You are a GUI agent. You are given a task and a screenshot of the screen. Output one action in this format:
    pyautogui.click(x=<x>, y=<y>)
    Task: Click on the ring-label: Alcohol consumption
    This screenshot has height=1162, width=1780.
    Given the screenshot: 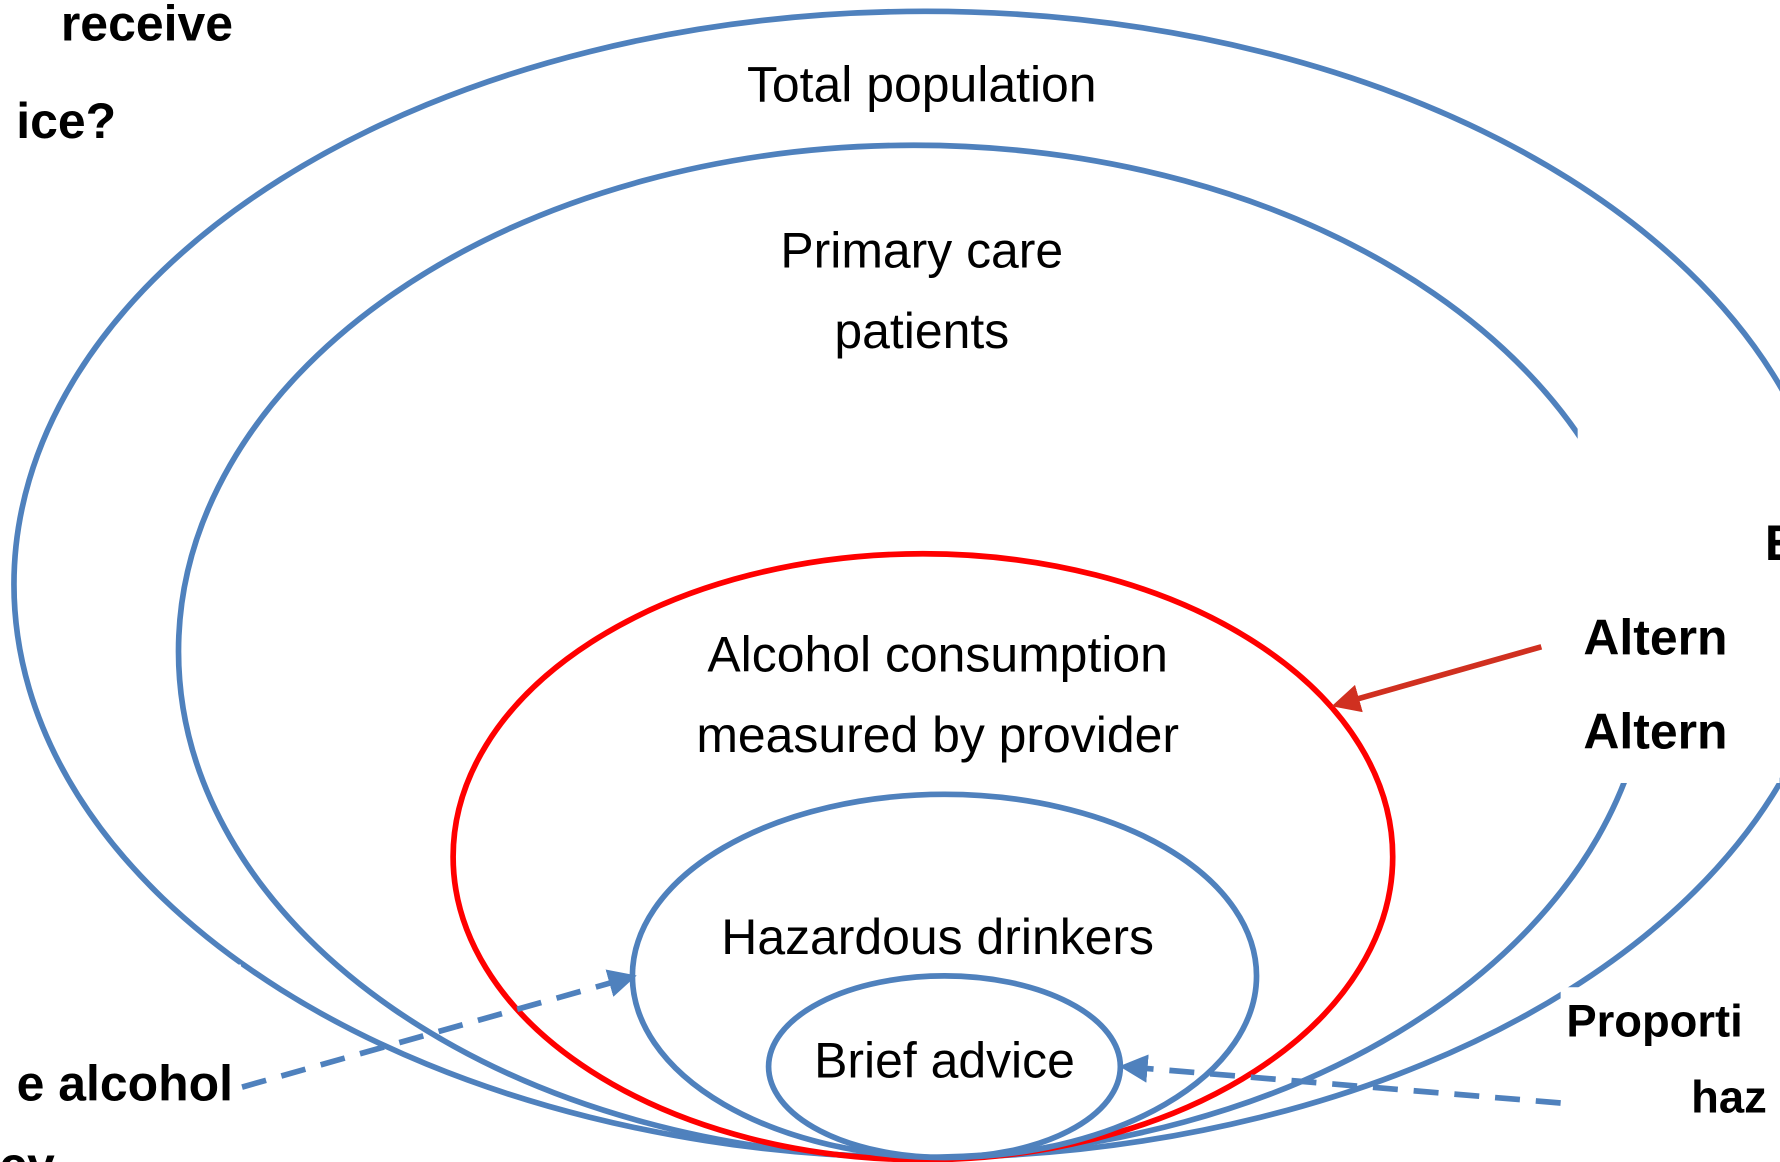 What is the action you would take?
    pyautogui.click(x=937, y=654)
    